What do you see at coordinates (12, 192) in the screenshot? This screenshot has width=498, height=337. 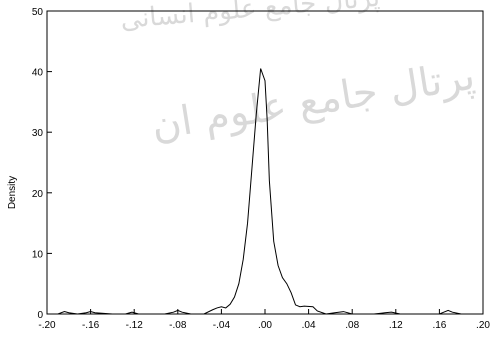 I see `y-axis-label: Density` at bounding box center [12, 192].